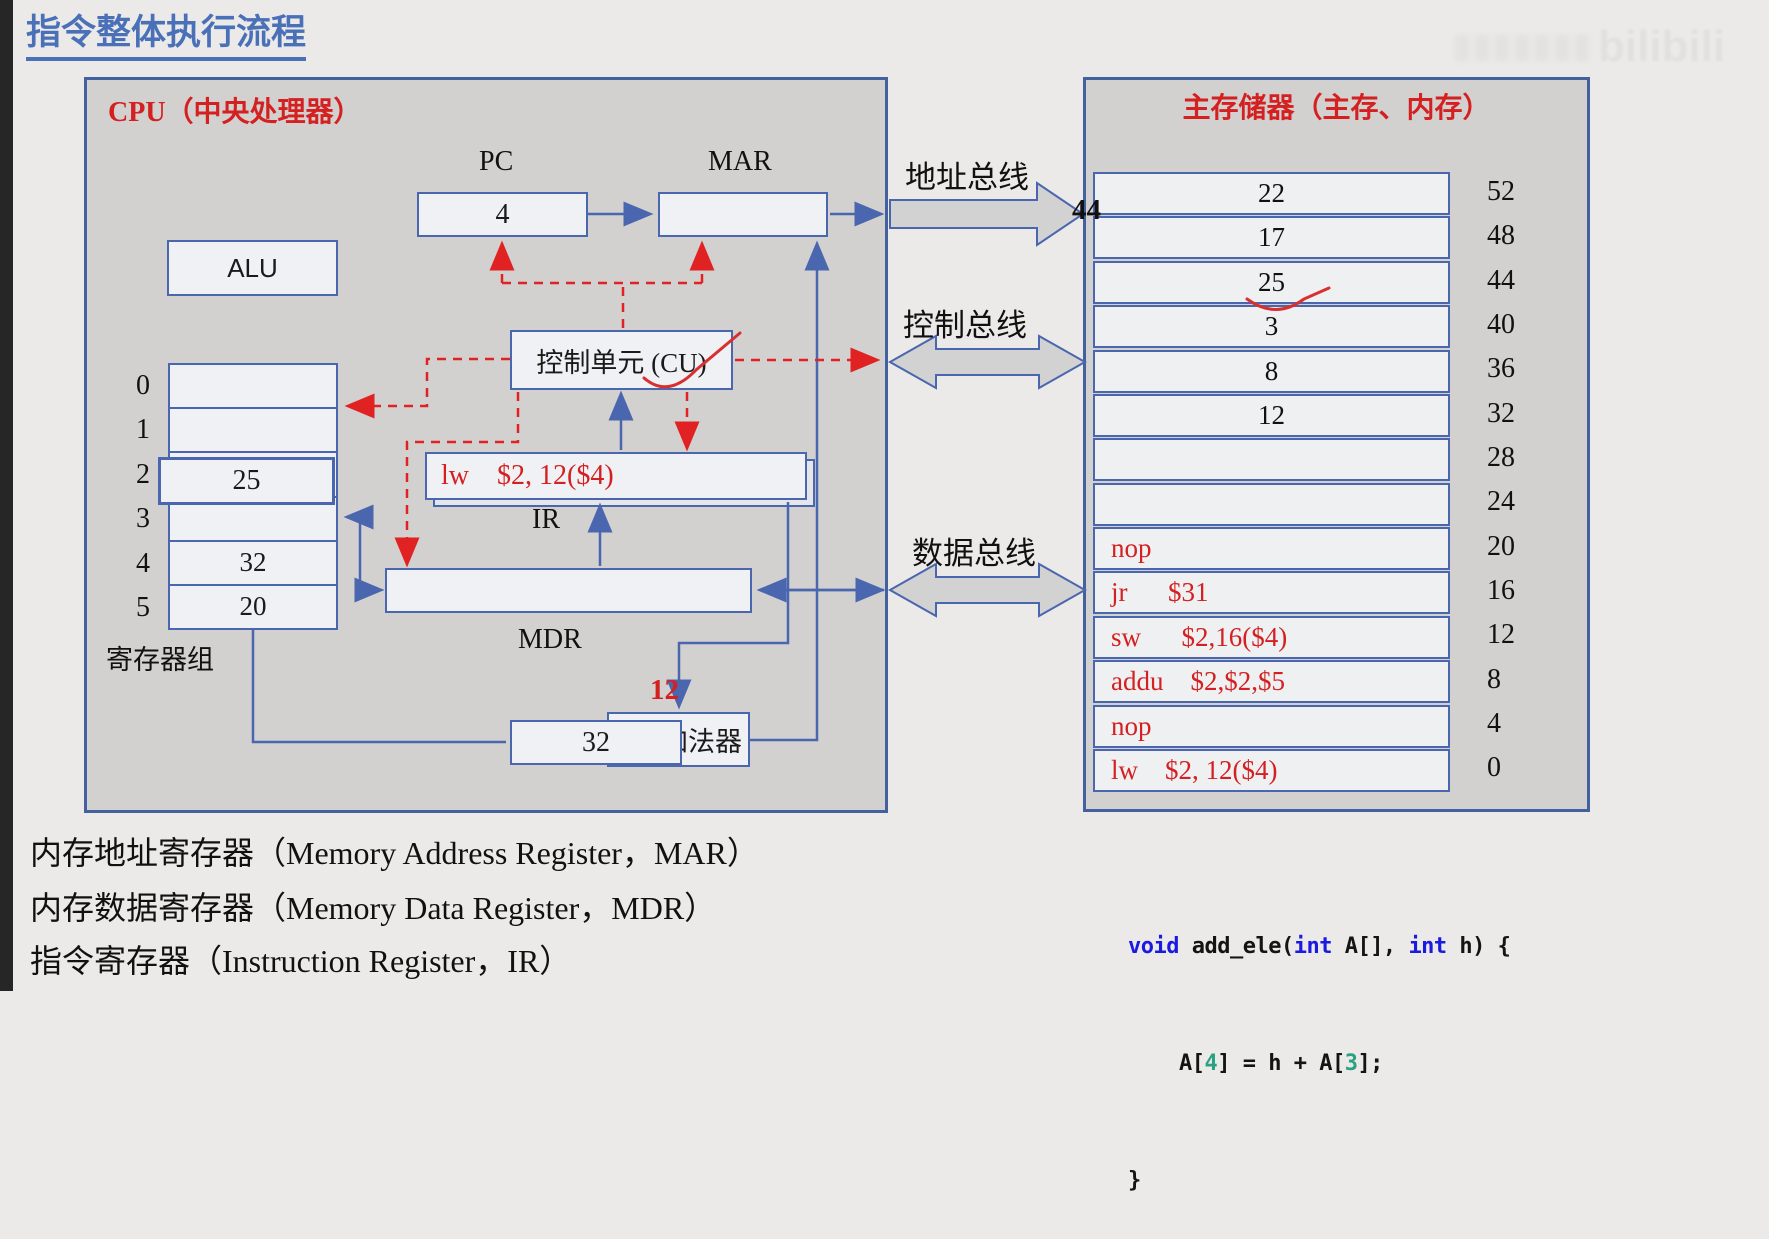 This screenshot has height=1239, width=1769. Describe the element at coordinates (496, 161) in the screenshot. I see `pc-label: PC` at that location.